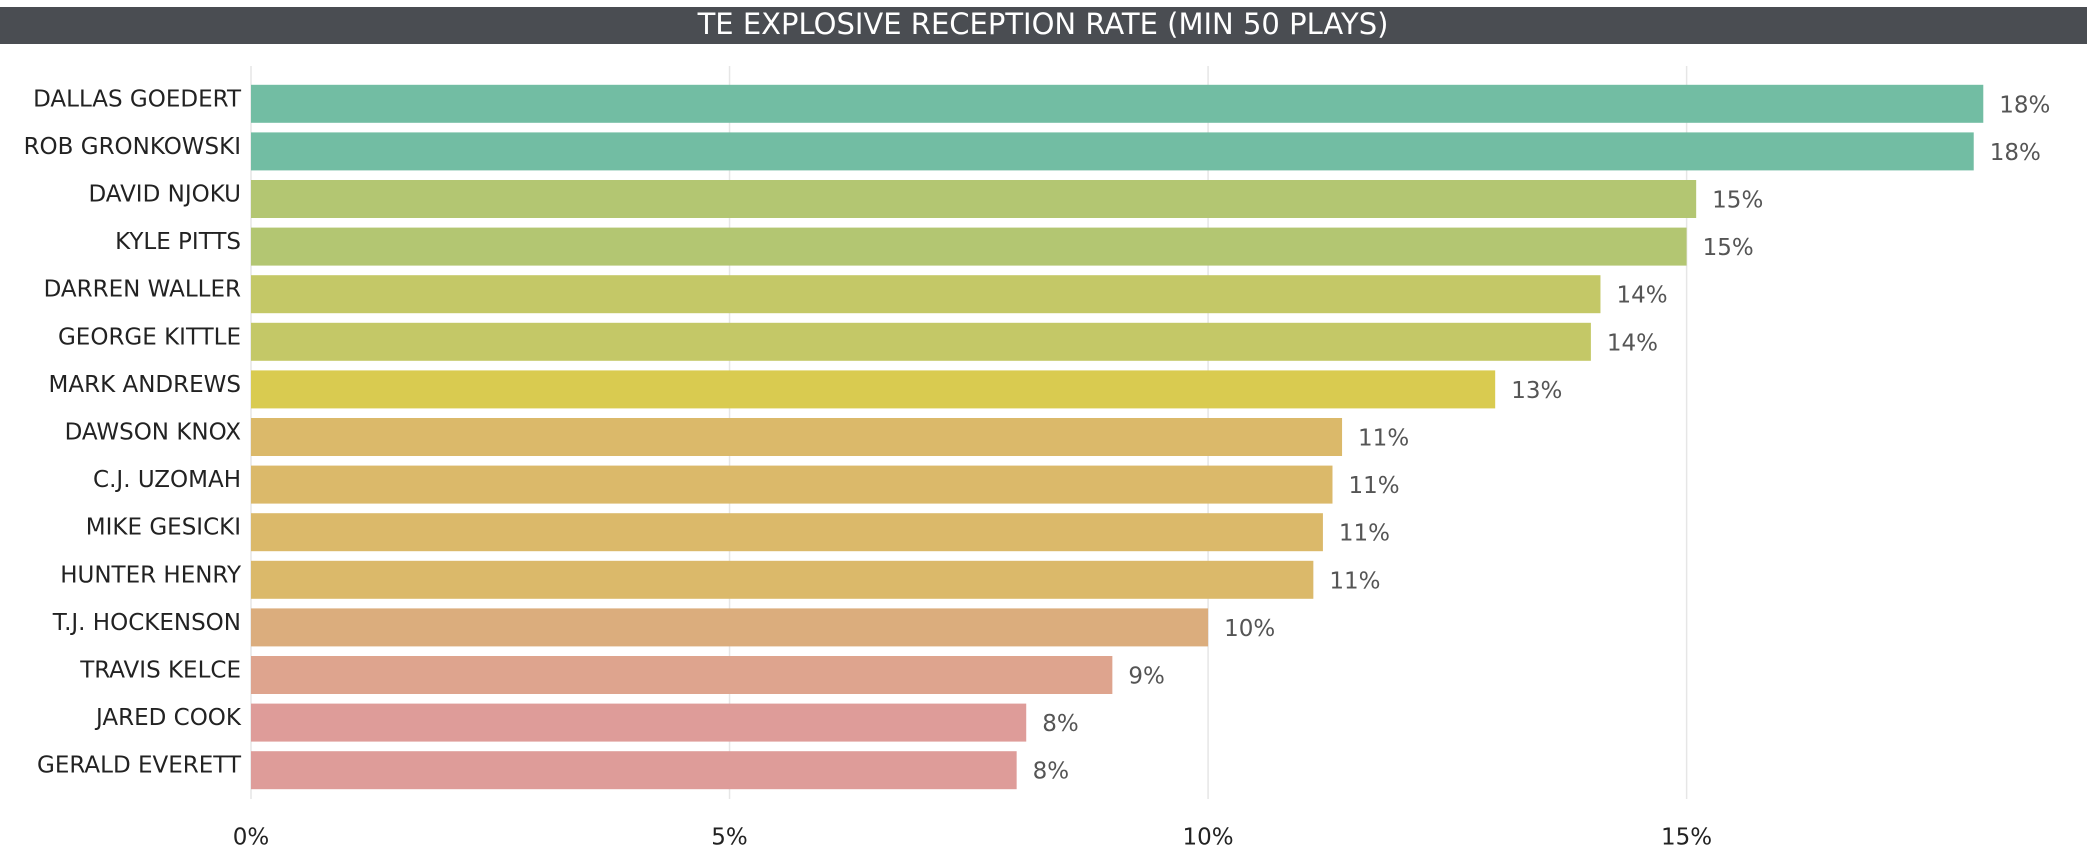 The image size is (2087, 851). Describe the element at coordinates (1249, 629) in the screenshot. I see `value-label: 10%` at that location.